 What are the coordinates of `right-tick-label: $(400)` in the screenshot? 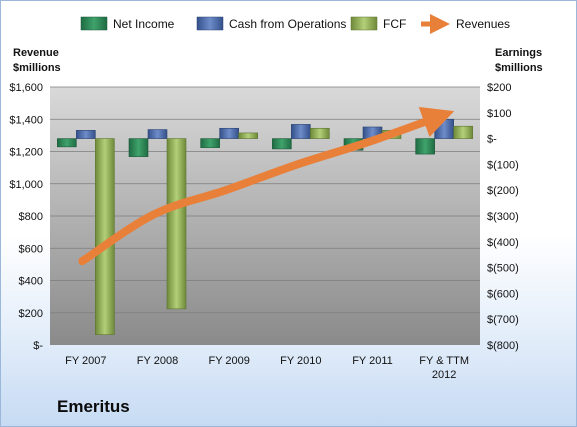 It's located at (503, 243).